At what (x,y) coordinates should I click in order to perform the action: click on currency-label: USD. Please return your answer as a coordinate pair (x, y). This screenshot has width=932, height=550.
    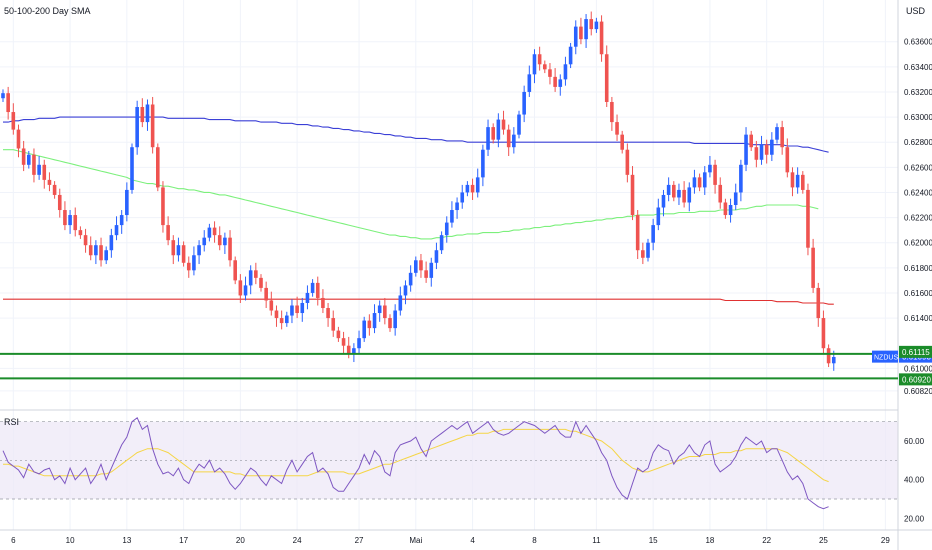
    Looking at the image, I should click on (916, 11).